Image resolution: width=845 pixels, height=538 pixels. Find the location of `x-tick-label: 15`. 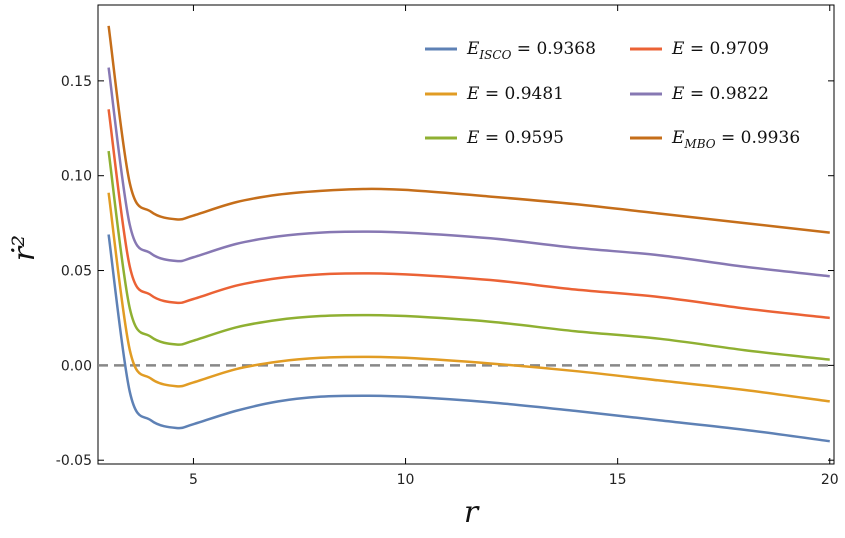

x-tick-label: 15 is located at coordinates (618, 480).